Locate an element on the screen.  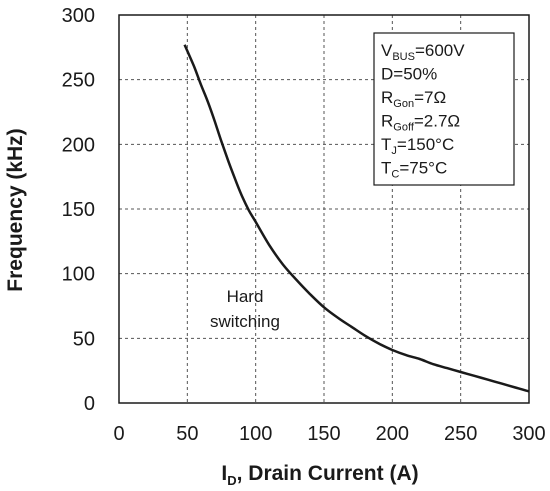
y-tick-label: 200 is located at coordinates (78, 145).